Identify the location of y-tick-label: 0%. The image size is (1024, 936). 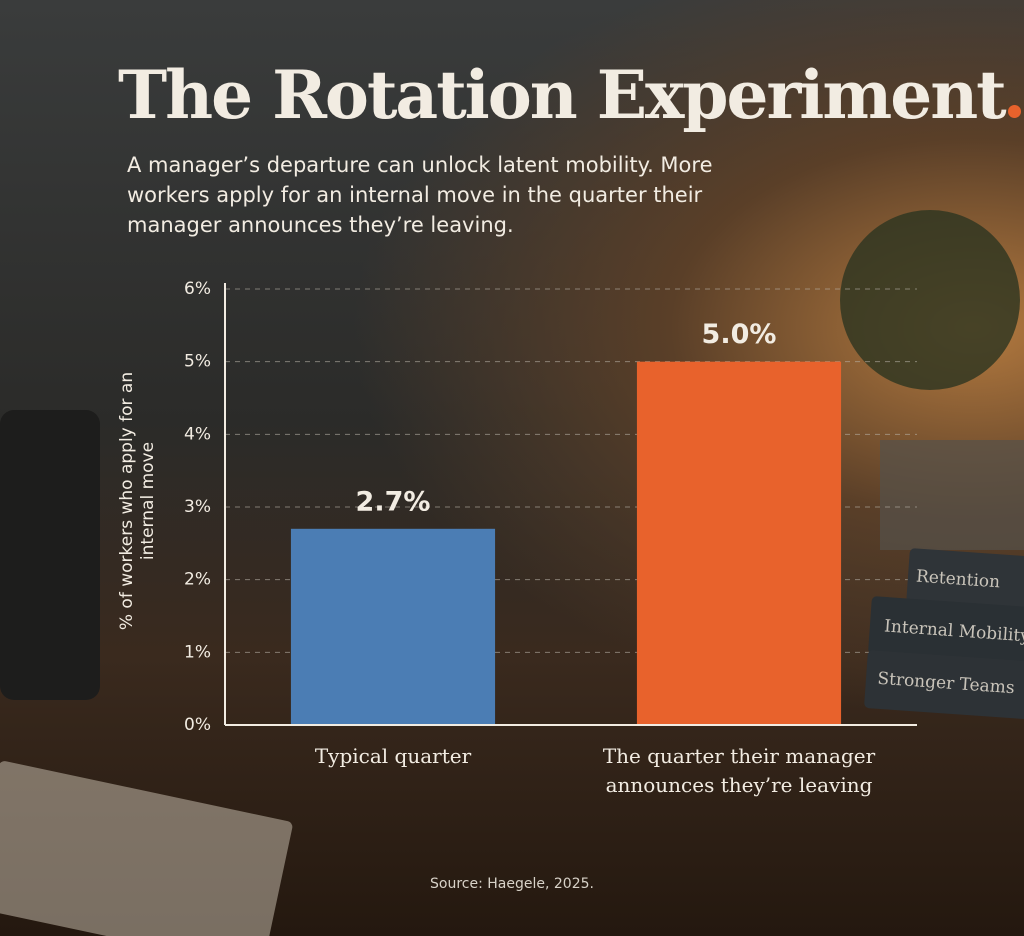
(197, 725).